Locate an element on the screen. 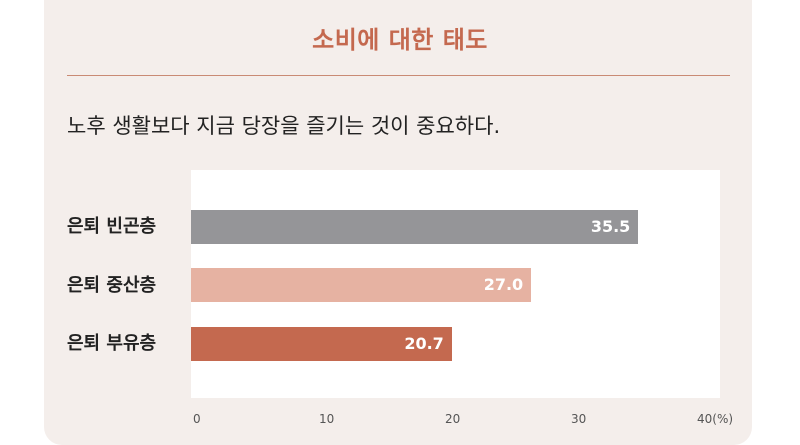 Image resolution: width=800 pixels, height=445 pixels. x-tick-label: 0 is located at coordinates (197, 419).